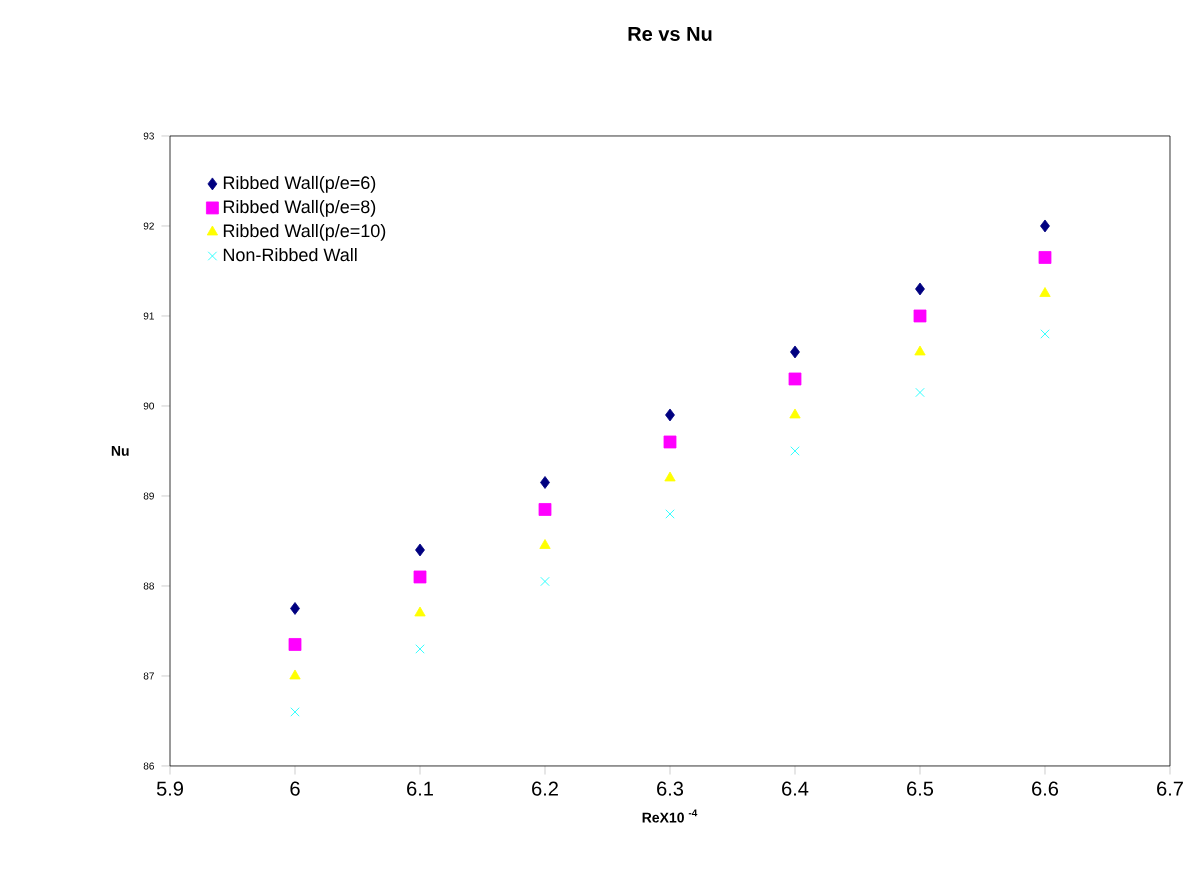 The image size is (1196, 886). What do you see at coordinates (420, 788) in the screenshot?
I see `x-tick-label: 6.1` at bounding box center [420, 788].